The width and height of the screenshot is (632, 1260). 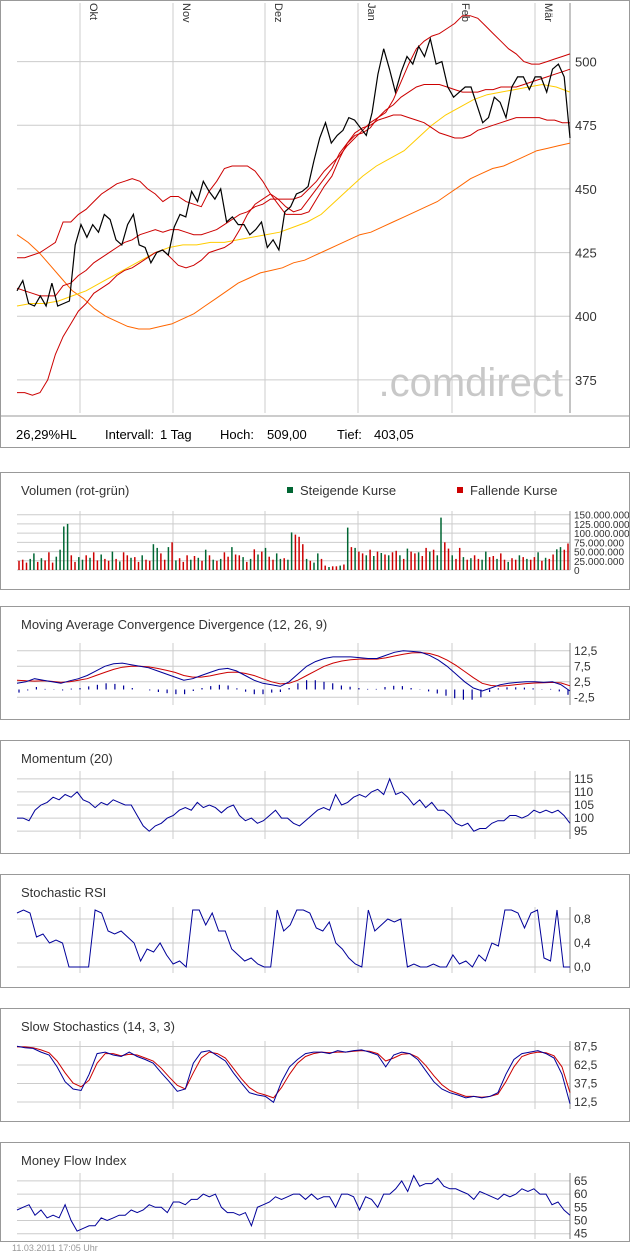 What do you see at coordinates (586, 1047) in the screenshot?
I see `y-tick-label: 87,5` at bounding box center [586, 1047].